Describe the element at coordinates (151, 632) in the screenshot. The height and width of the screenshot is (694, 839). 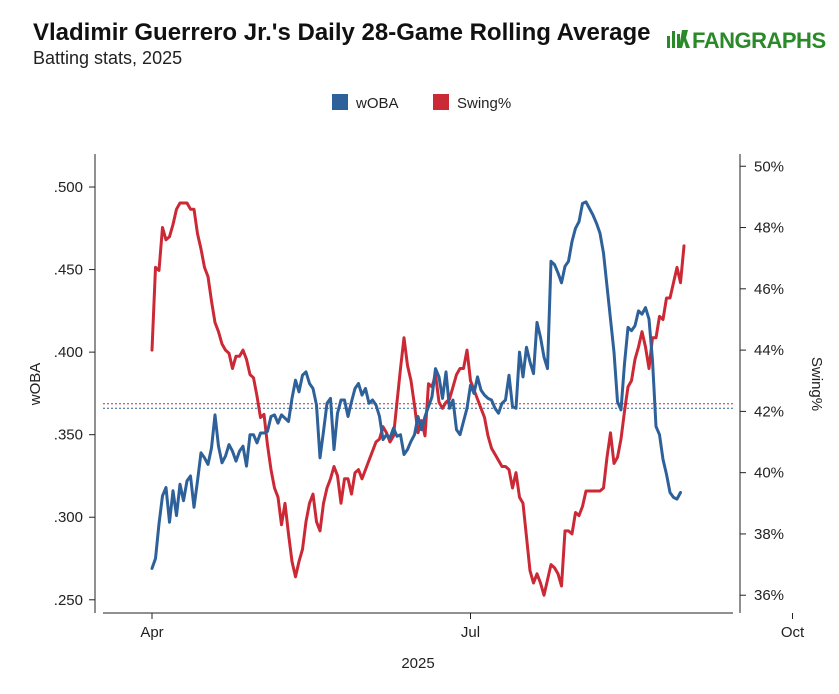
I see `x-tick-label: Apr` at that location.